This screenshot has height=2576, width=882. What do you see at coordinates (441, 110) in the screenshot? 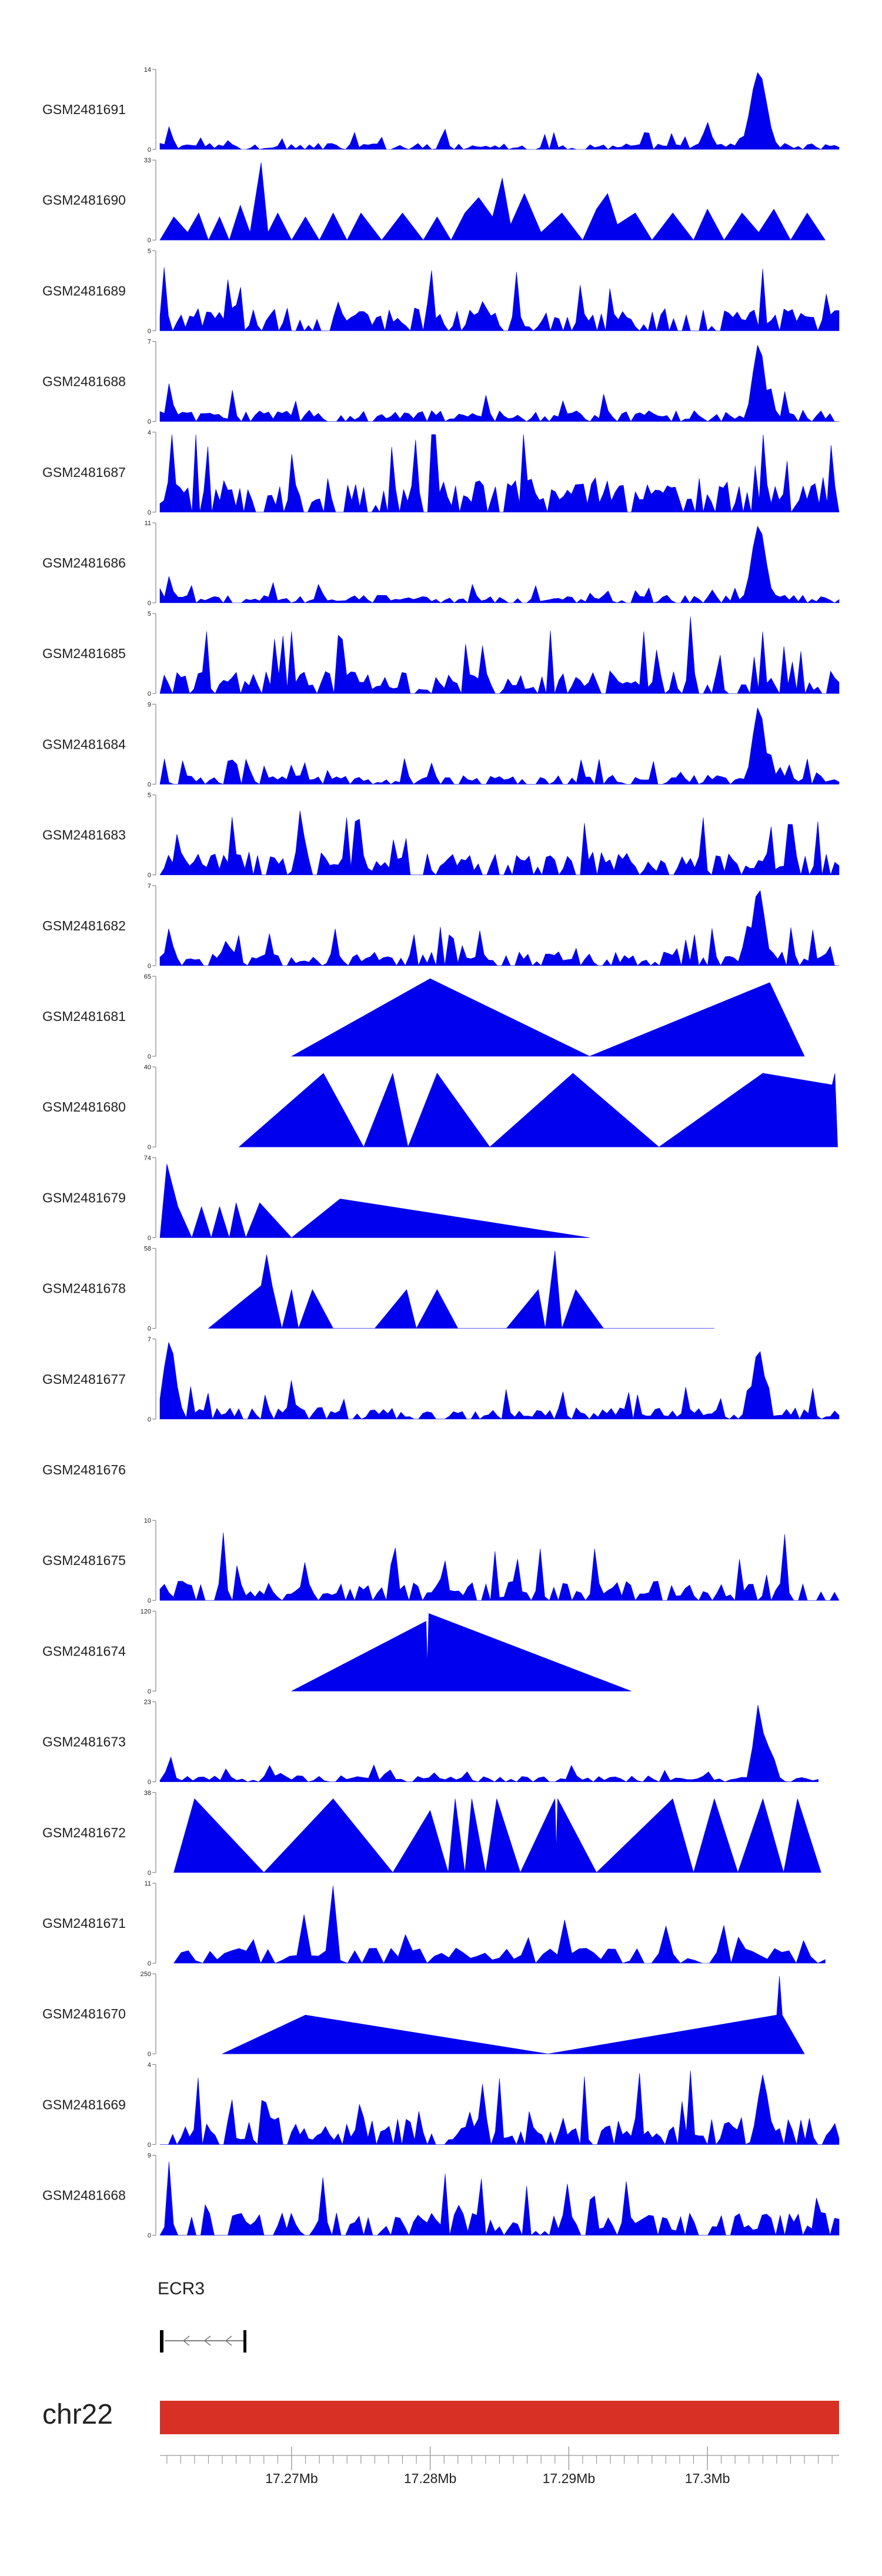
I see `track-GSM2481691: GSM2481691 14 0` at bounding box center [441, 110].